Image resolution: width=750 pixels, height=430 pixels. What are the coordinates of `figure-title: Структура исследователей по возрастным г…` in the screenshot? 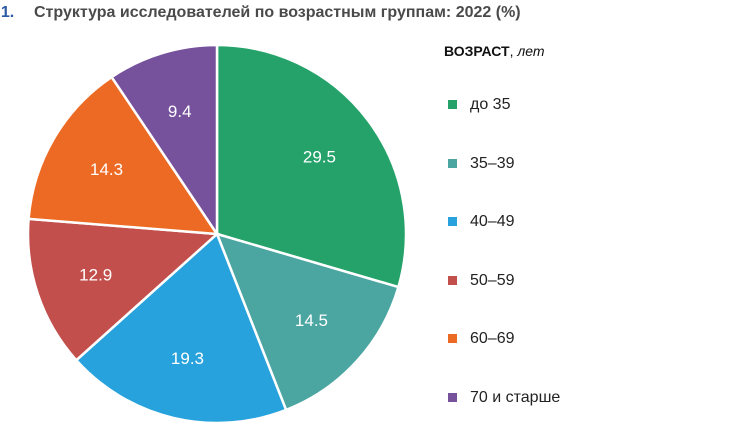 It's located at (277, 12).